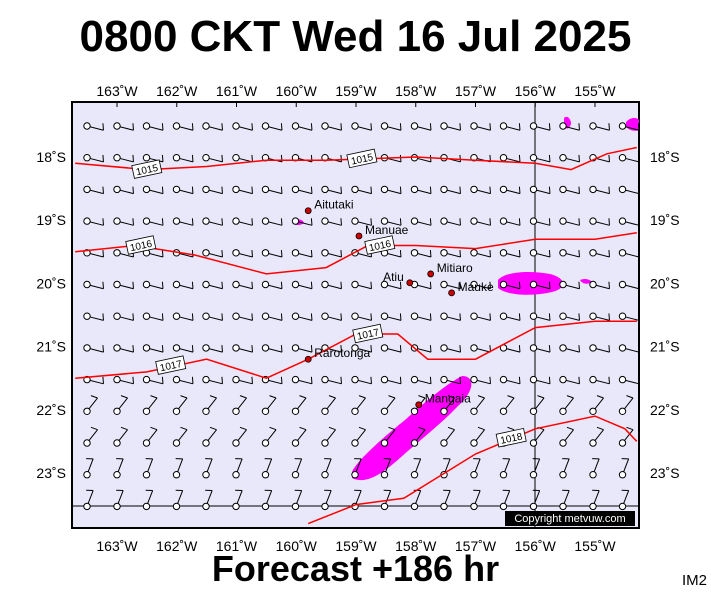  What do you see at coordinates (177, 546) in the screenshot?
I see `lon-label: 162˚W` at bounding box center [177, 546].